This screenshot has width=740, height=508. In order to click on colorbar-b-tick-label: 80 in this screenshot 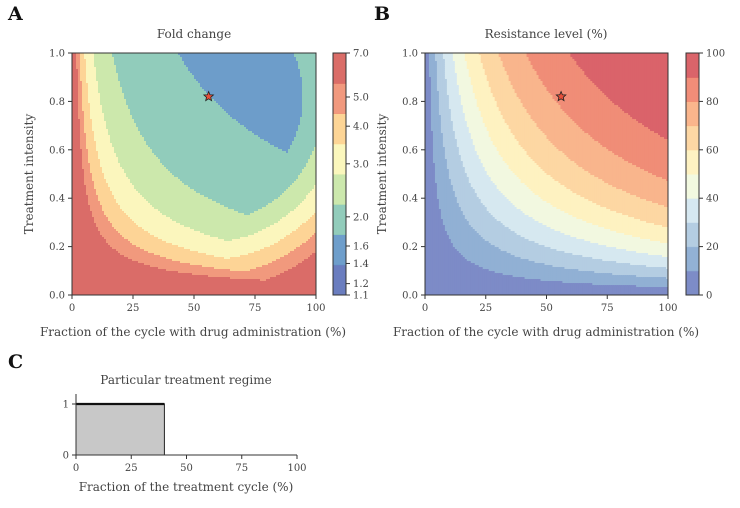, I will do `click(712, 102)`.